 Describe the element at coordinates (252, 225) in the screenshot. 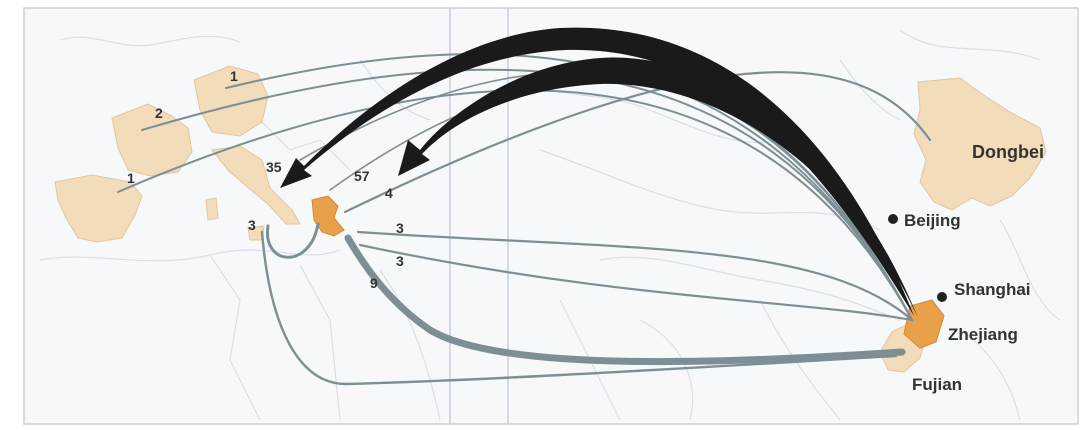

I see `flow-value-italy-south: 3` at that location.